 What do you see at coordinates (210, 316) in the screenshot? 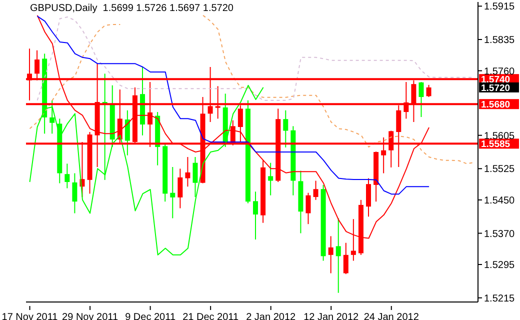
I see `x-tick-label: 21 Dec 2011` at bounding box center [210, 316].